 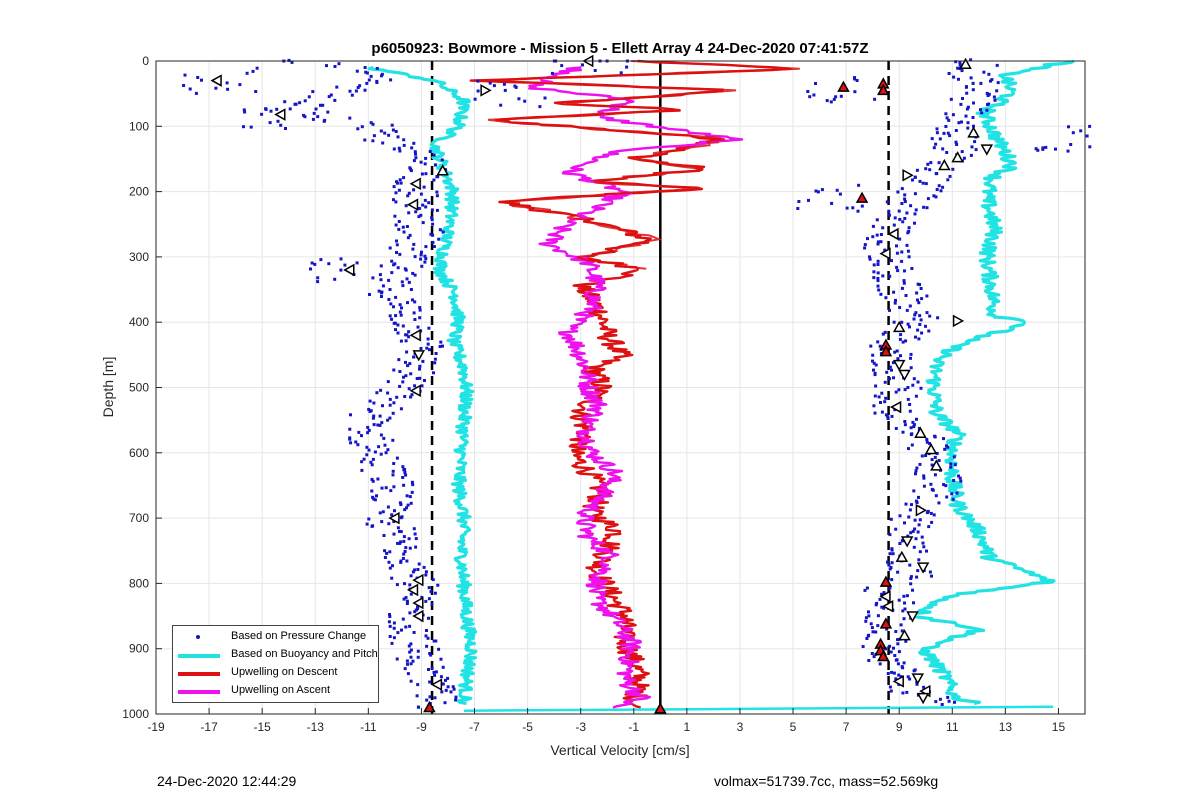 What do you see at coordinates (826, 781) in the screenshot?
I see `footer-summary: volmax=51739.7cc, mass=52.569kg` at bounding box center [826, 781].